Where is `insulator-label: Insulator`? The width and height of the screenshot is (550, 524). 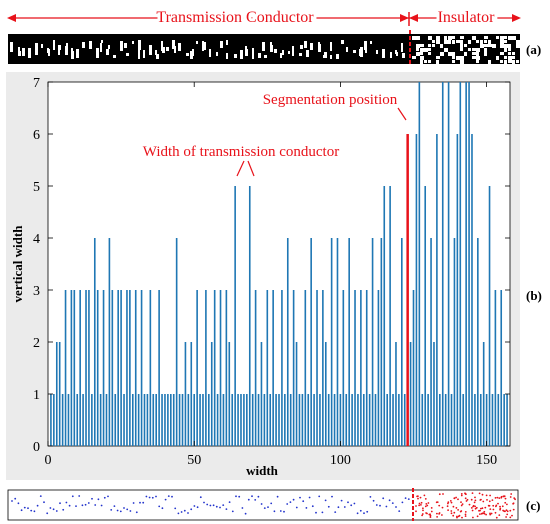 insulator-label: Insulator is located at coordinates (467, 17).